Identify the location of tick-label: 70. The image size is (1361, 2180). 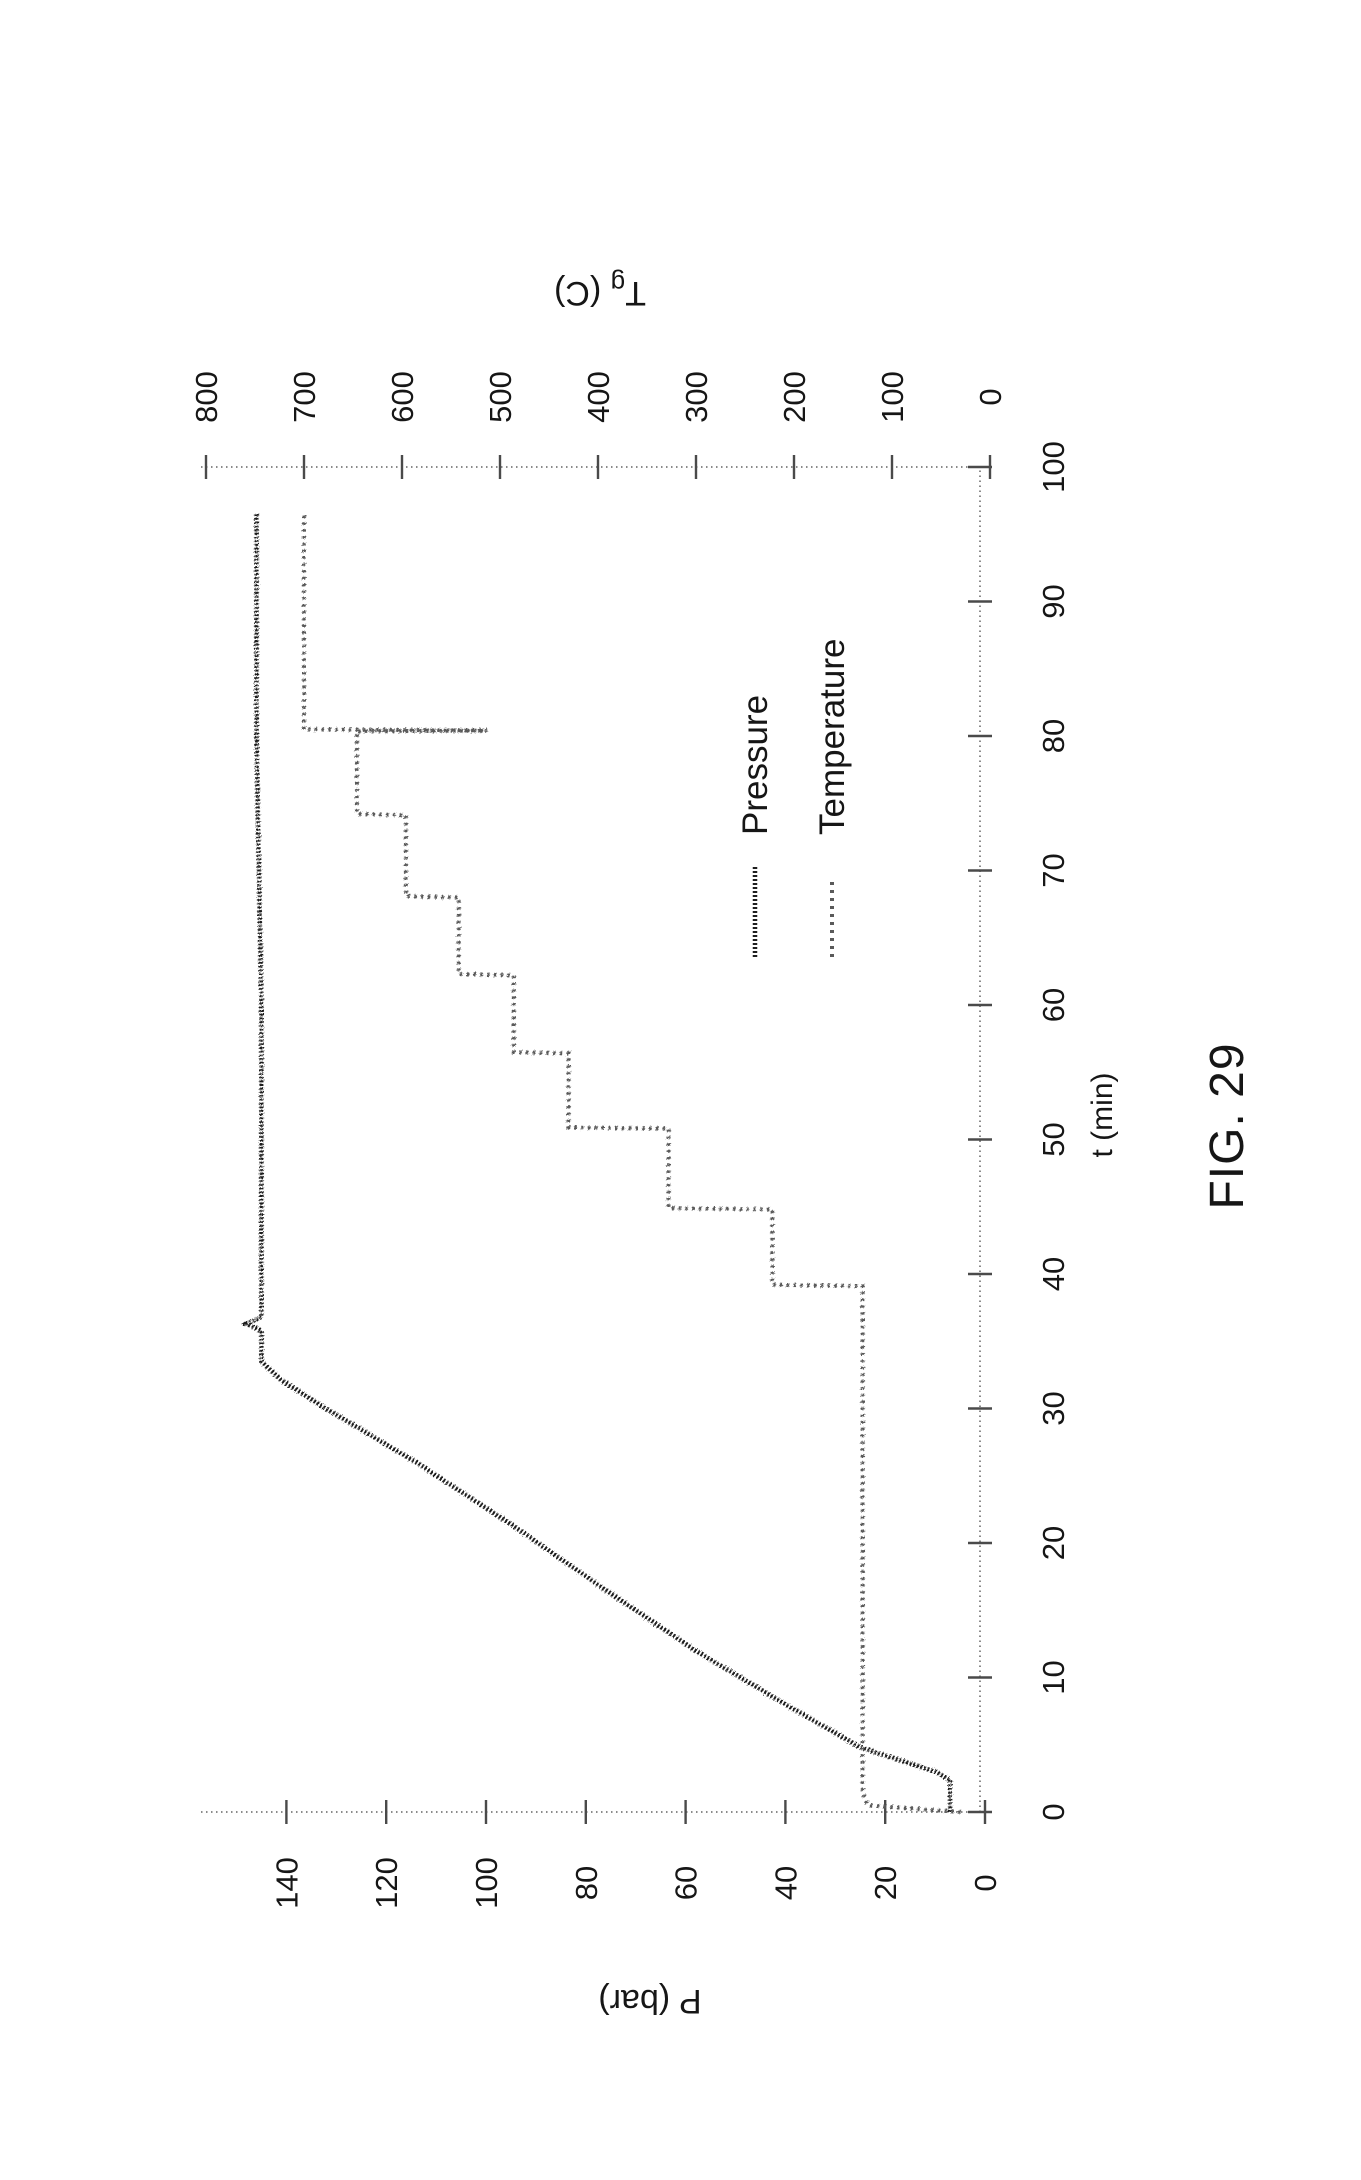
(1053, 870).